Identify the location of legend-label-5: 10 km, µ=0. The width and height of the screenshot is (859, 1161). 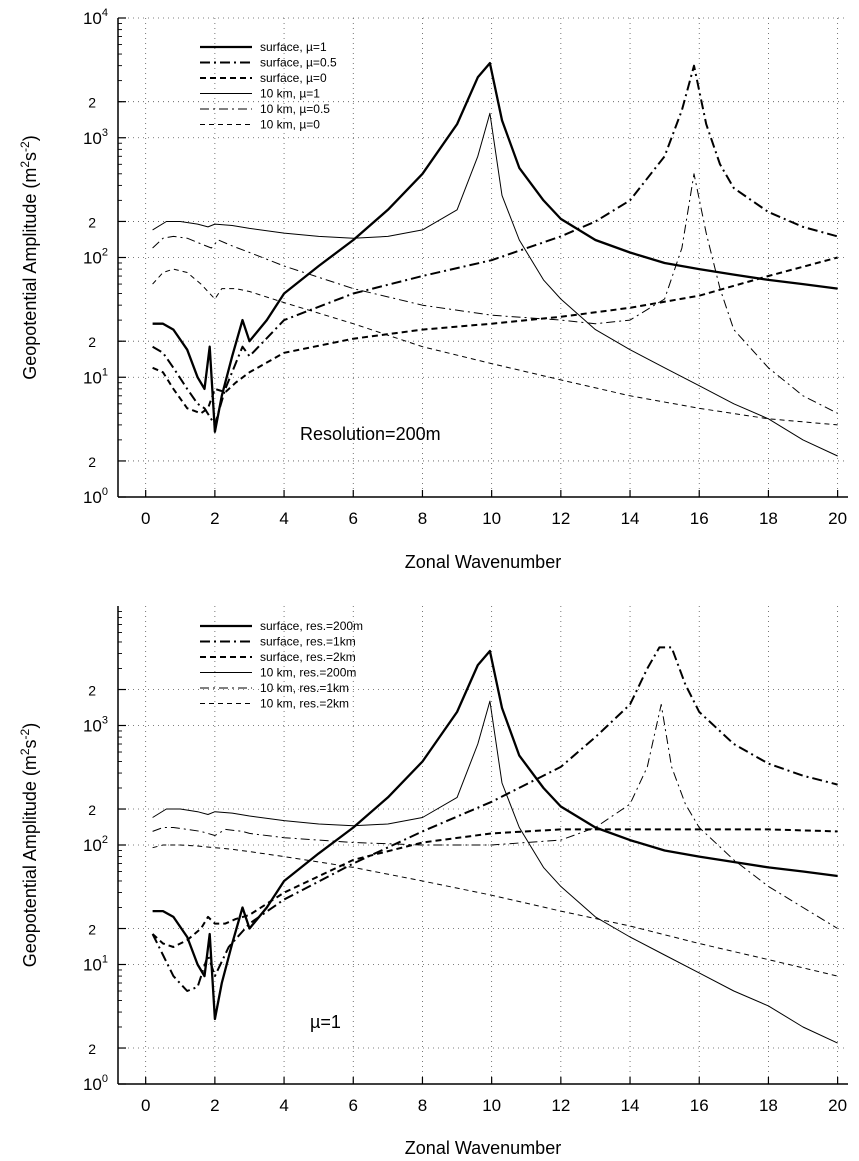
(290, 125).